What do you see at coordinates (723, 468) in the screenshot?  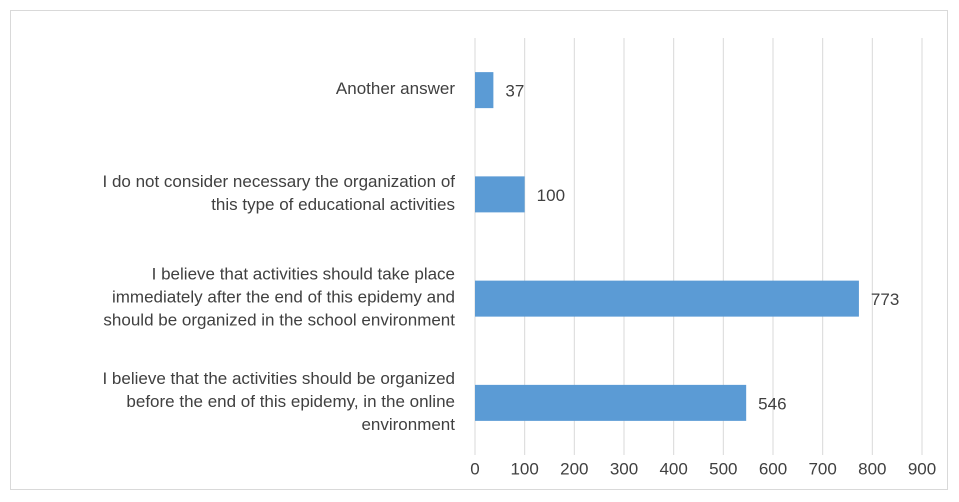 I see `x-tick-label: 500` at bounding box center [723, 468].